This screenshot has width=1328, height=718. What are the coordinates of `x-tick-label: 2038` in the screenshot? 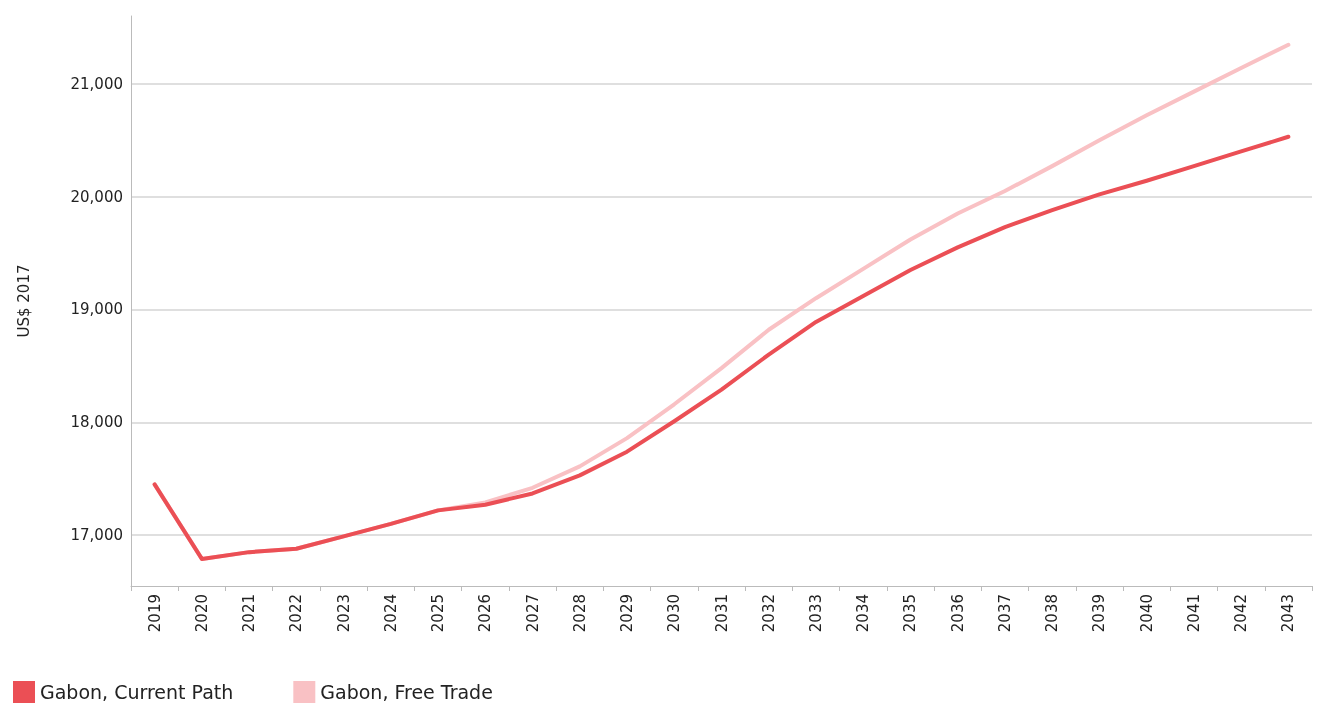 It's located at (1052, 613).